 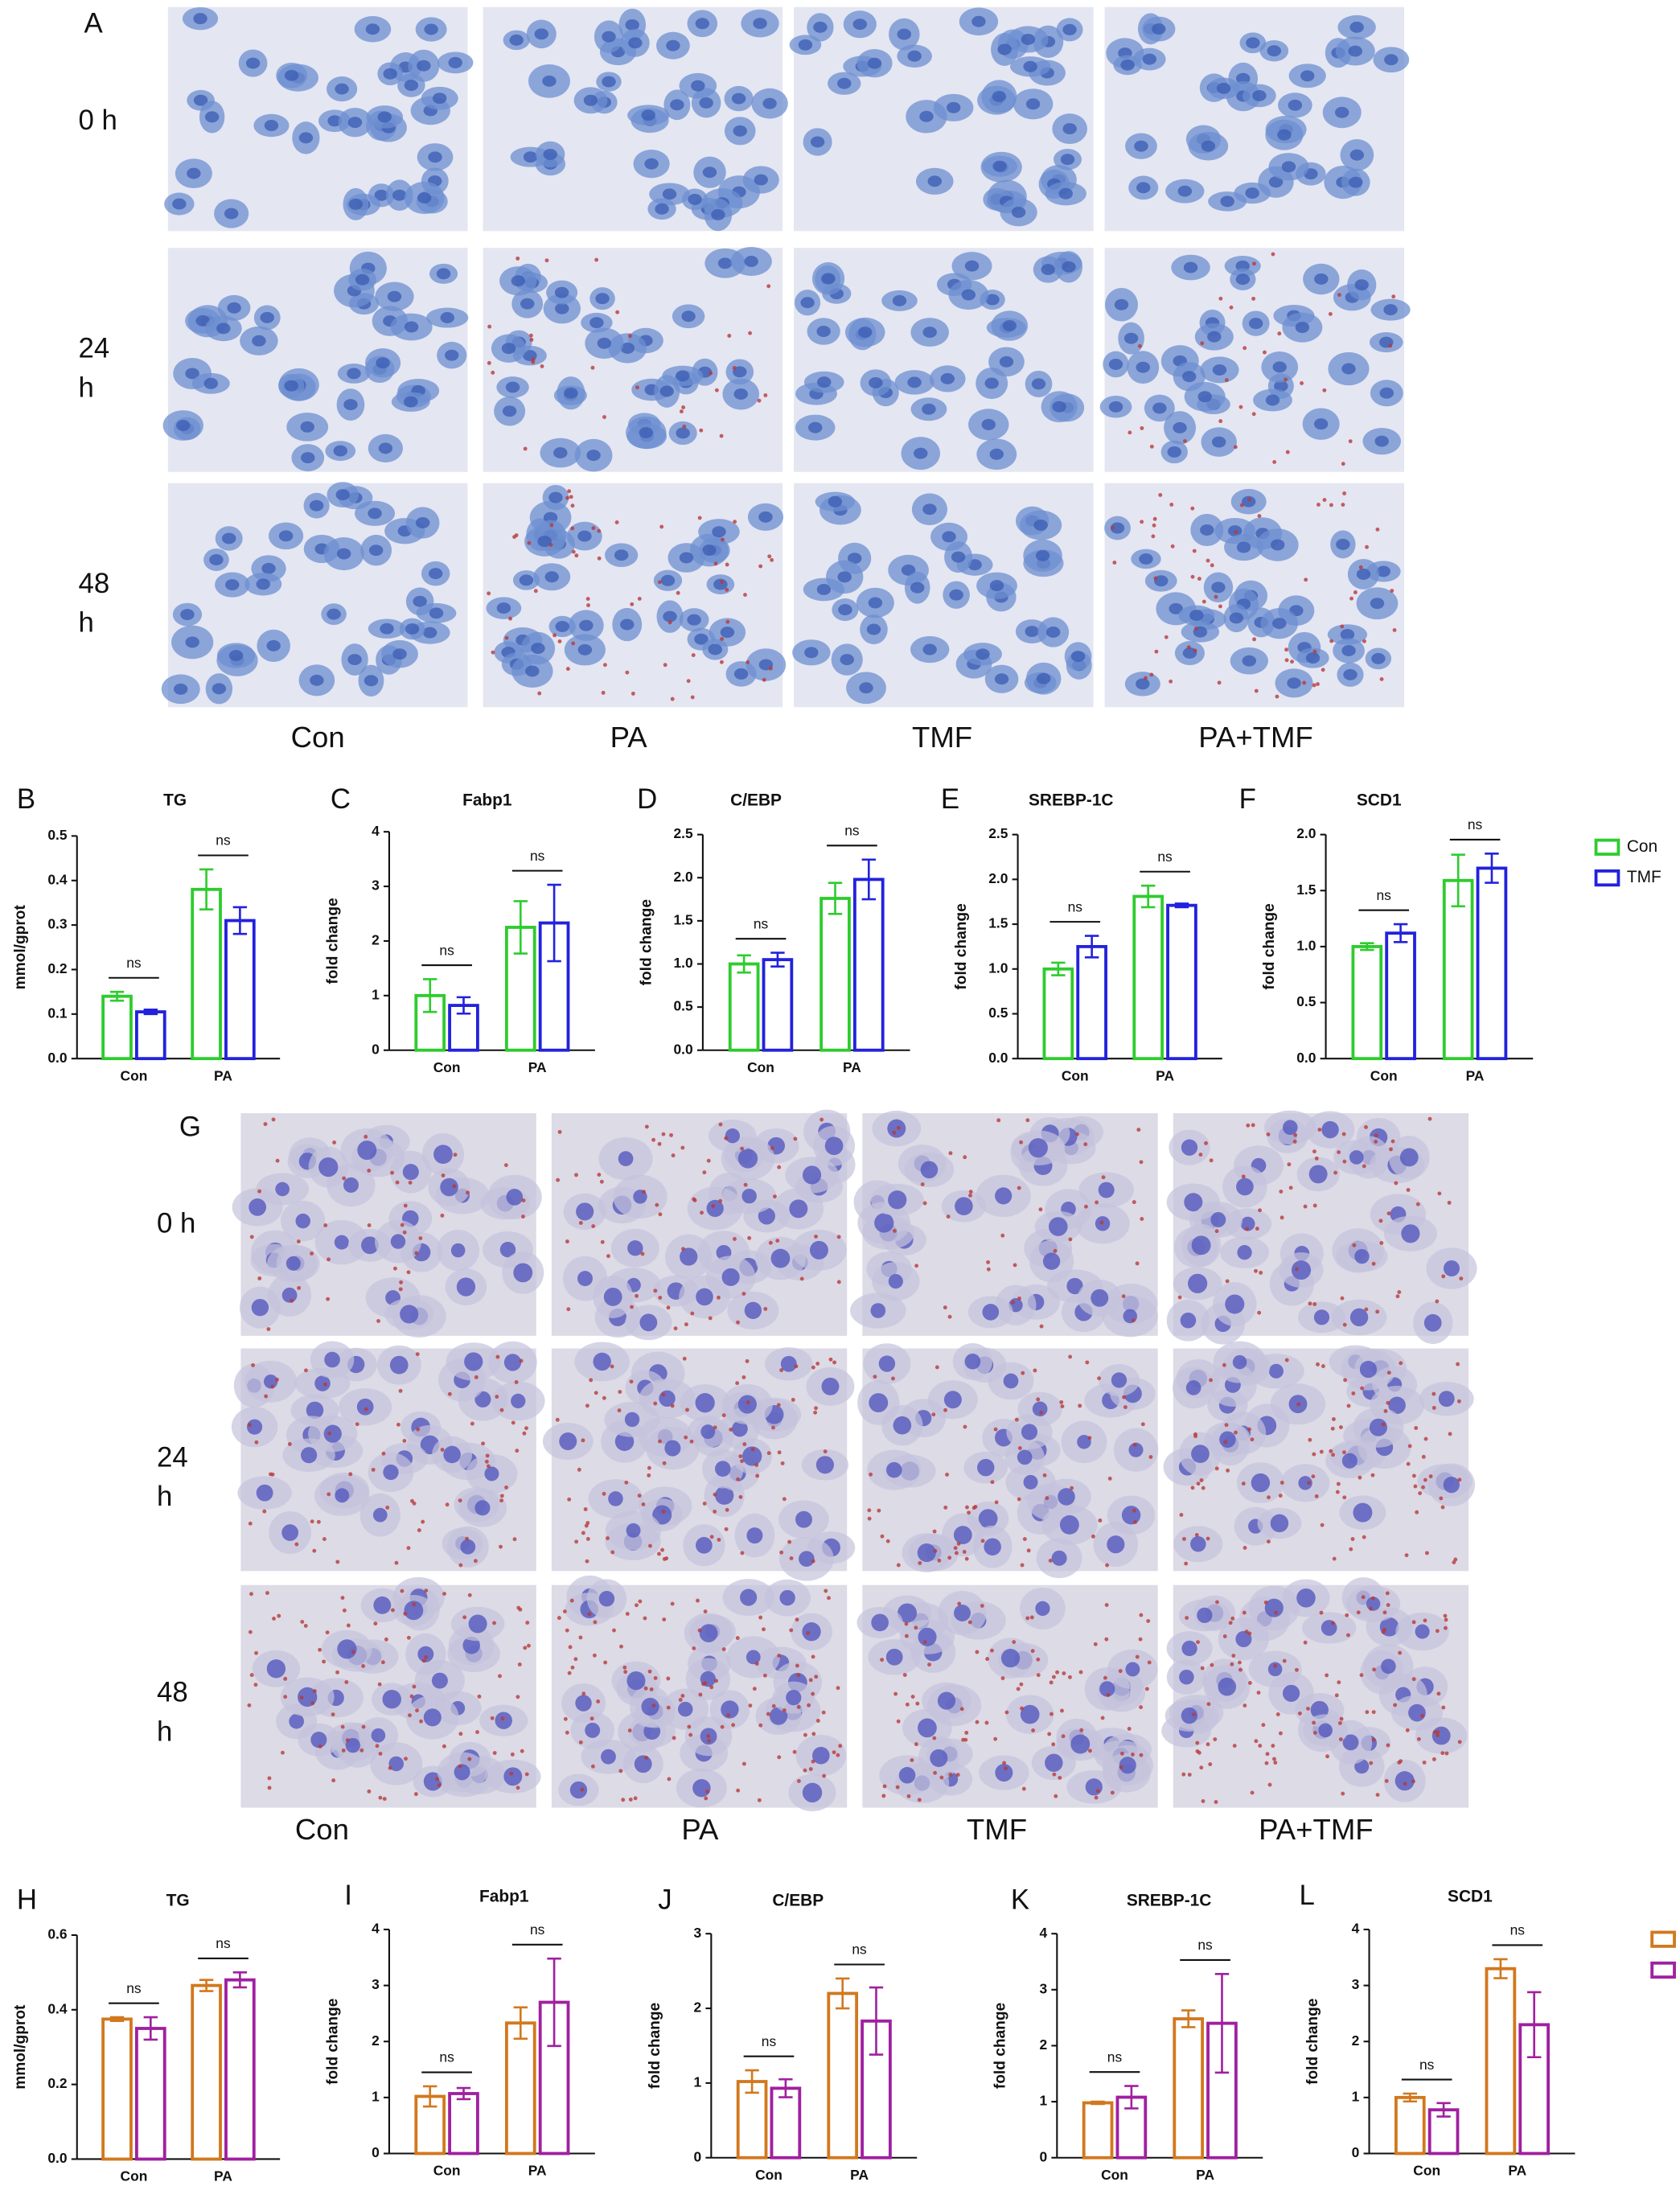 What do you see at coordinates (322, 1829) in the screenshot?
I see `column-label: Con` at bounding box center [322, 1829].